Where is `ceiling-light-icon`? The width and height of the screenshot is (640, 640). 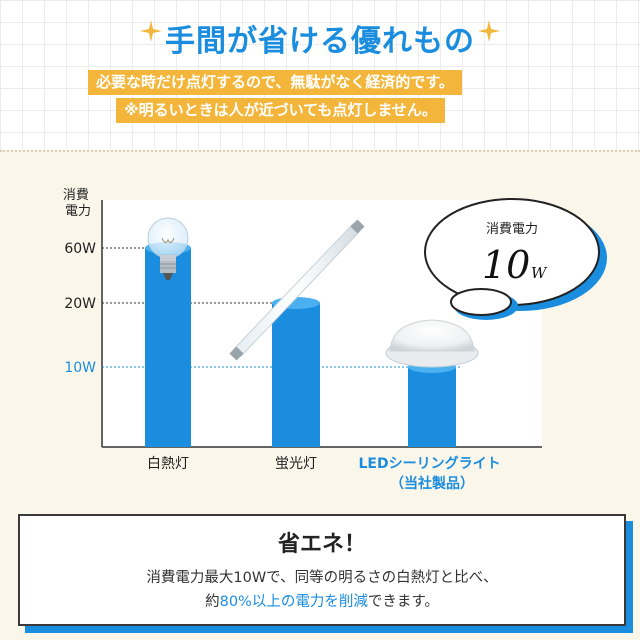 ceiling-light-icon is located at coordinates (432, 343).